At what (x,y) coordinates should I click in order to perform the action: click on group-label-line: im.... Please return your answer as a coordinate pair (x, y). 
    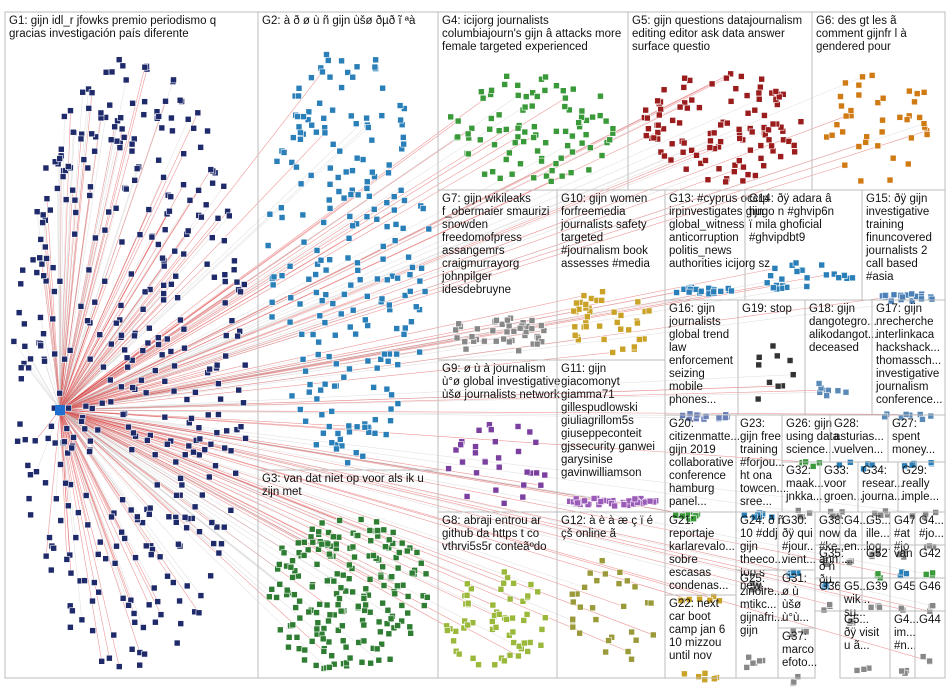
    Looking at the image, I should click on (905, 633).